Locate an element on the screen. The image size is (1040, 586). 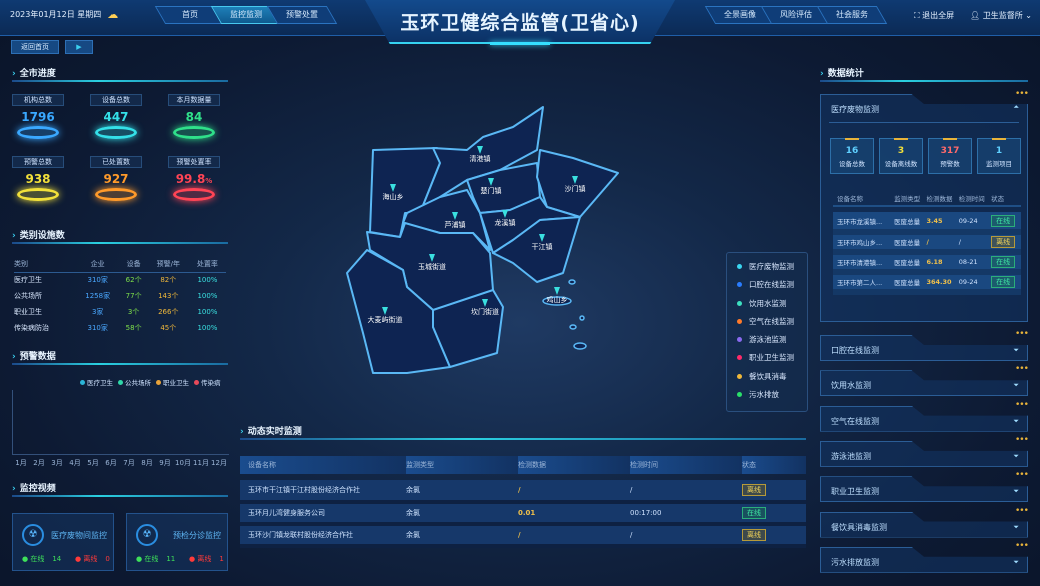
legend-item: 公共场所 is located at coordinates (134, 383).